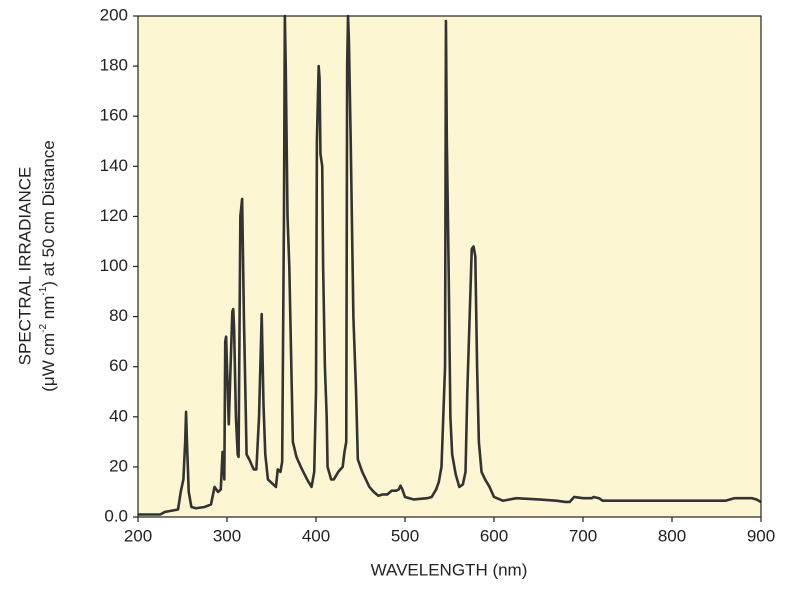 The height and width of the screenshot is (591, 800). What do you see at coordinates (449, 569) in the screenshot?
I see `x-axis-label: WAVELENGTH (nm)` at bounding box center [449, 569].